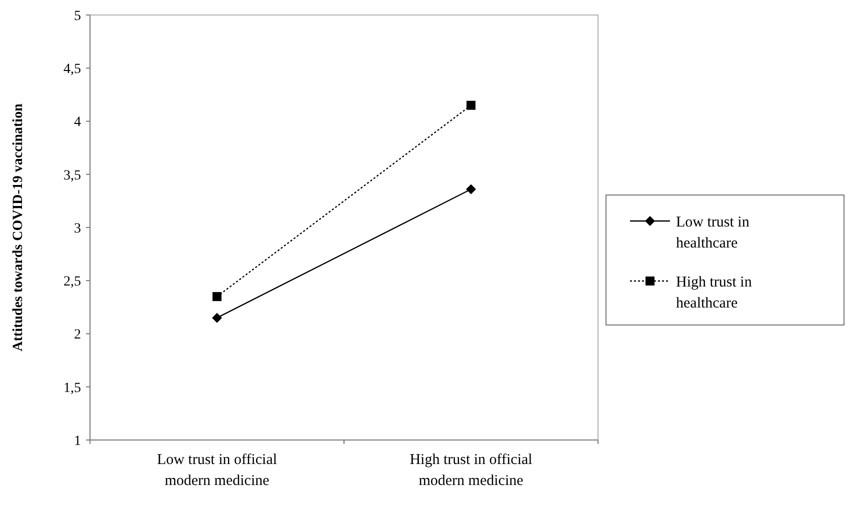 The image size is (847, 506). I want to click on y-tick-label: 1,5, so click(72, 388).